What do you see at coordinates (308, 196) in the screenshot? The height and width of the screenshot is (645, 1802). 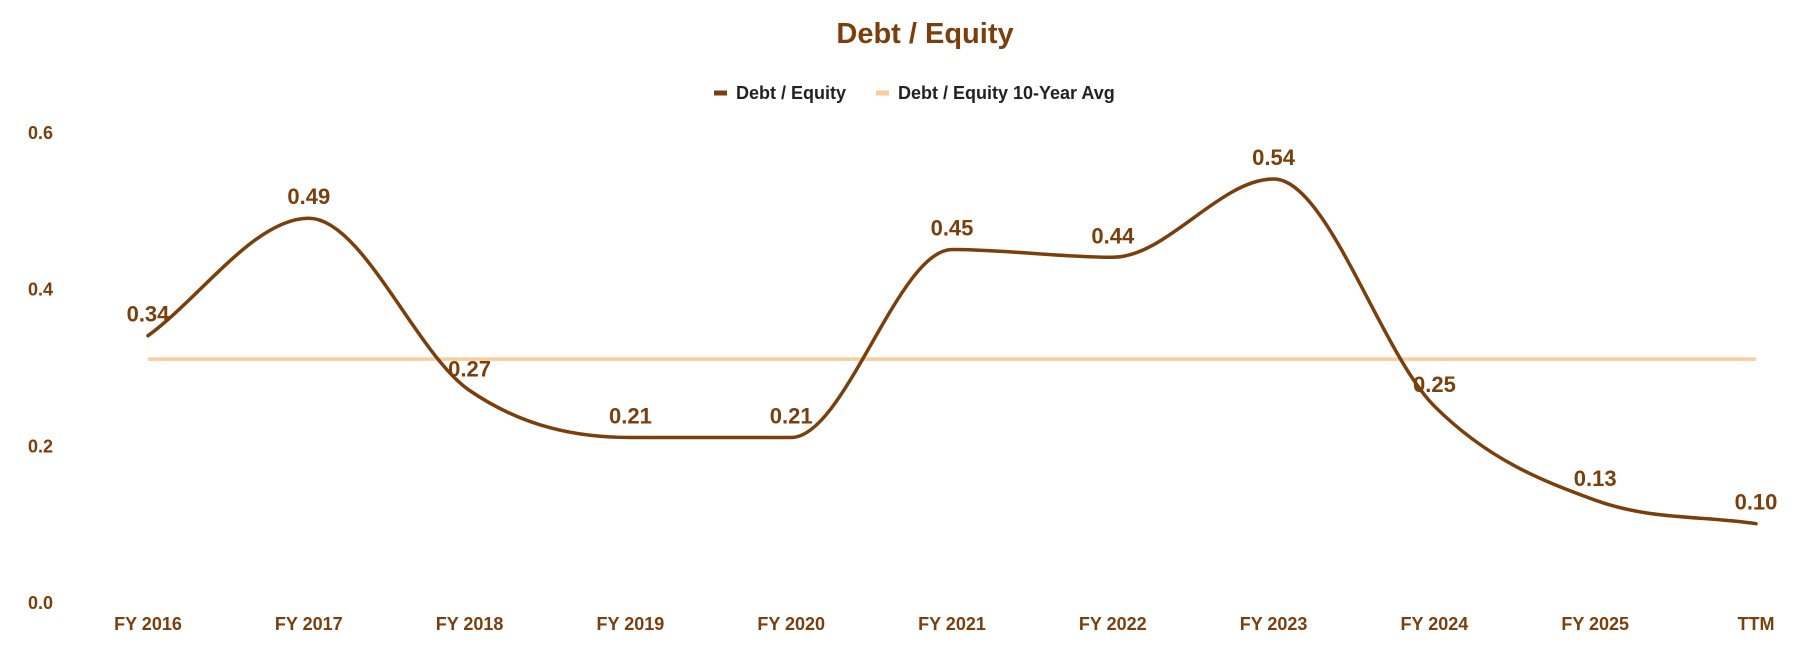 I see `data-label: 0.49` at bounding box center [308, 196].